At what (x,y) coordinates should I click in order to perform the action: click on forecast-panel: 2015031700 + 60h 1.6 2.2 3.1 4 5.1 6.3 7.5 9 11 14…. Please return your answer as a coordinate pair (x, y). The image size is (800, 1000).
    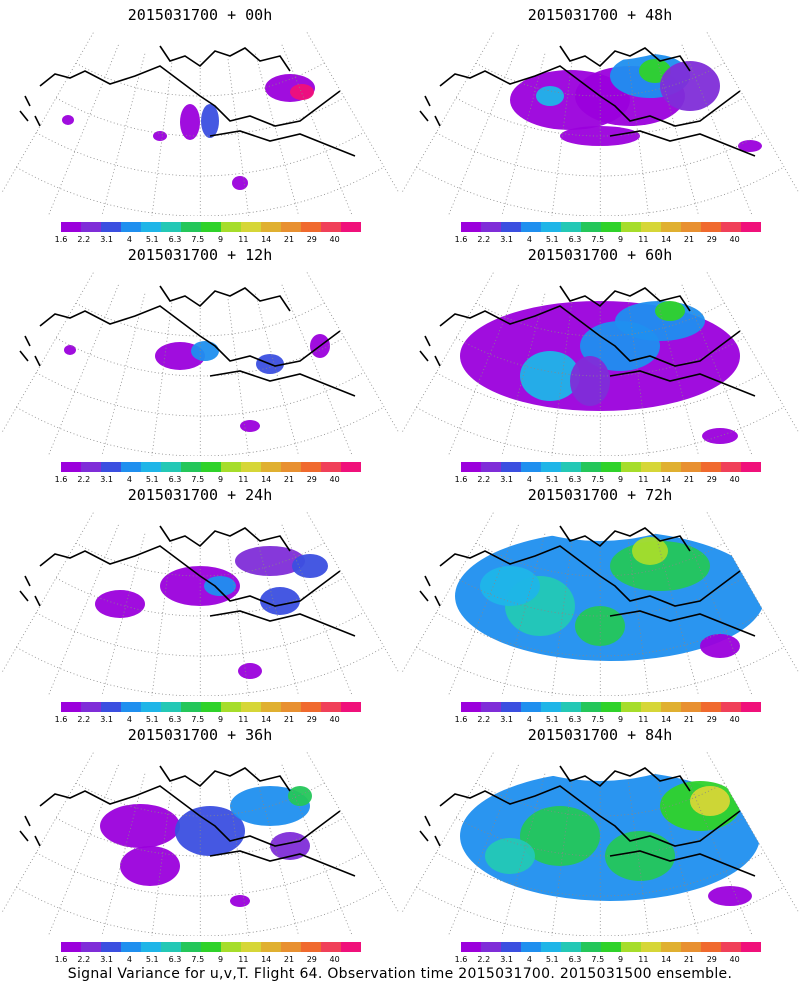
    Looking at the image, I should click on (600, 362).